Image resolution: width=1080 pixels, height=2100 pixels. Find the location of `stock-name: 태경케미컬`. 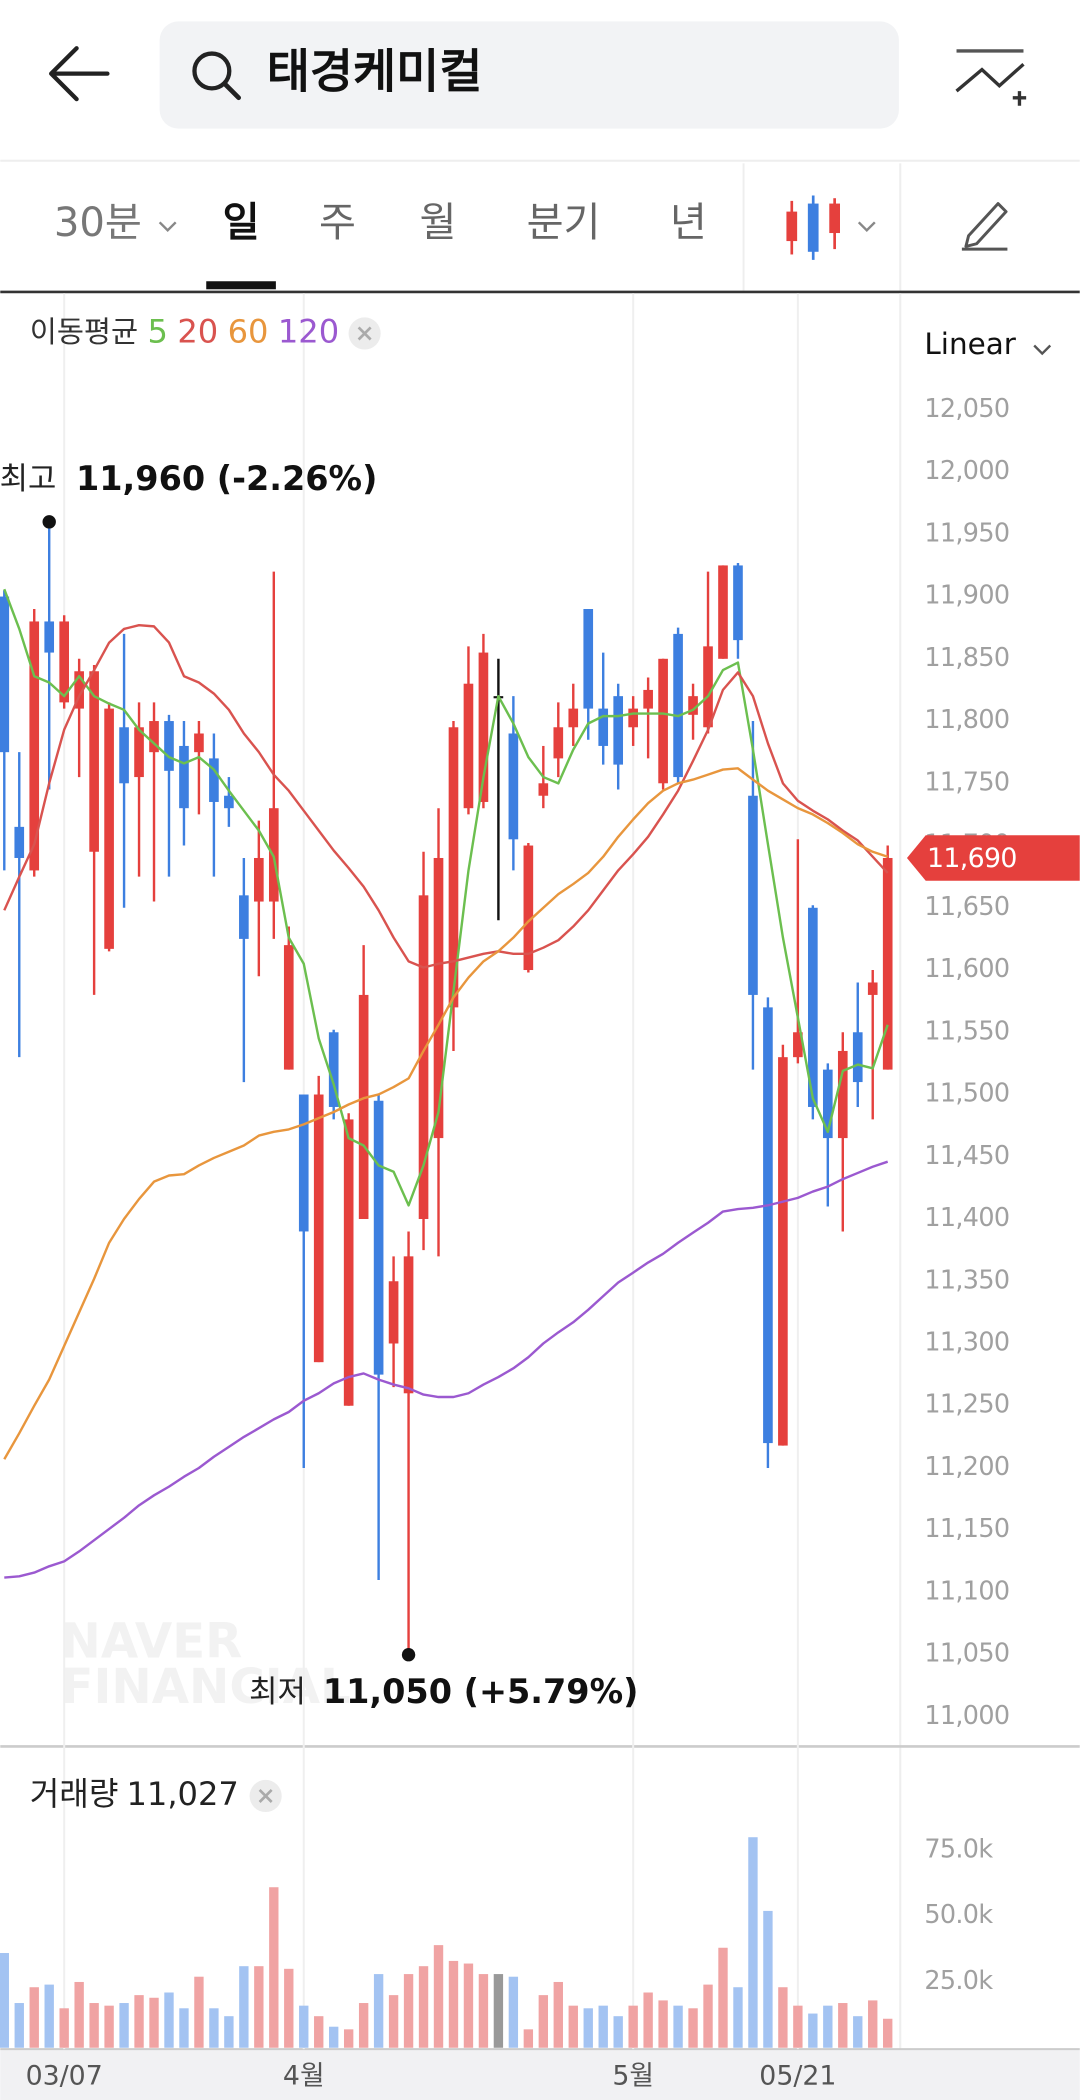

stock-name: 태경케미컬 is located at coordinates (375, 72).